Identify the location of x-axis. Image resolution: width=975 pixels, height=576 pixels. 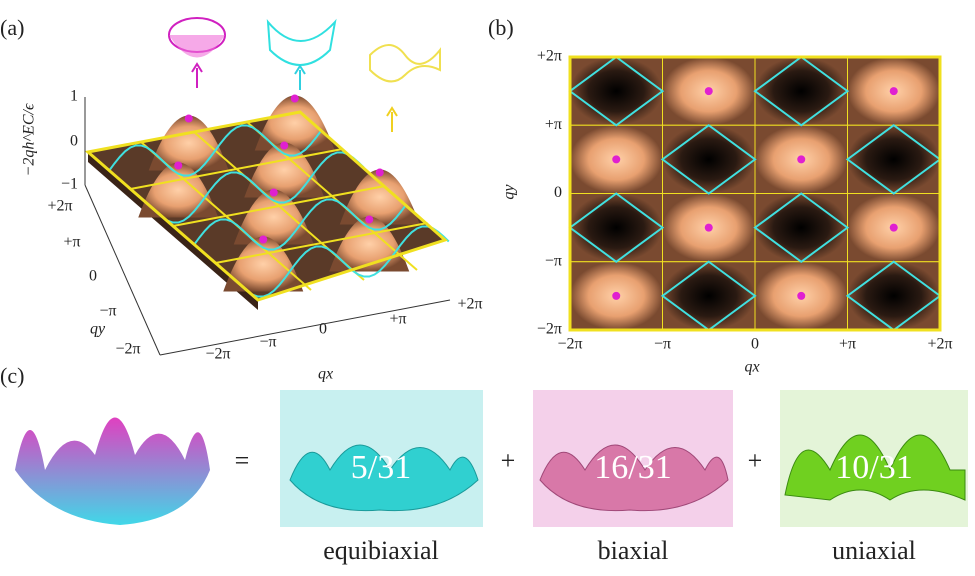
(305, 327).